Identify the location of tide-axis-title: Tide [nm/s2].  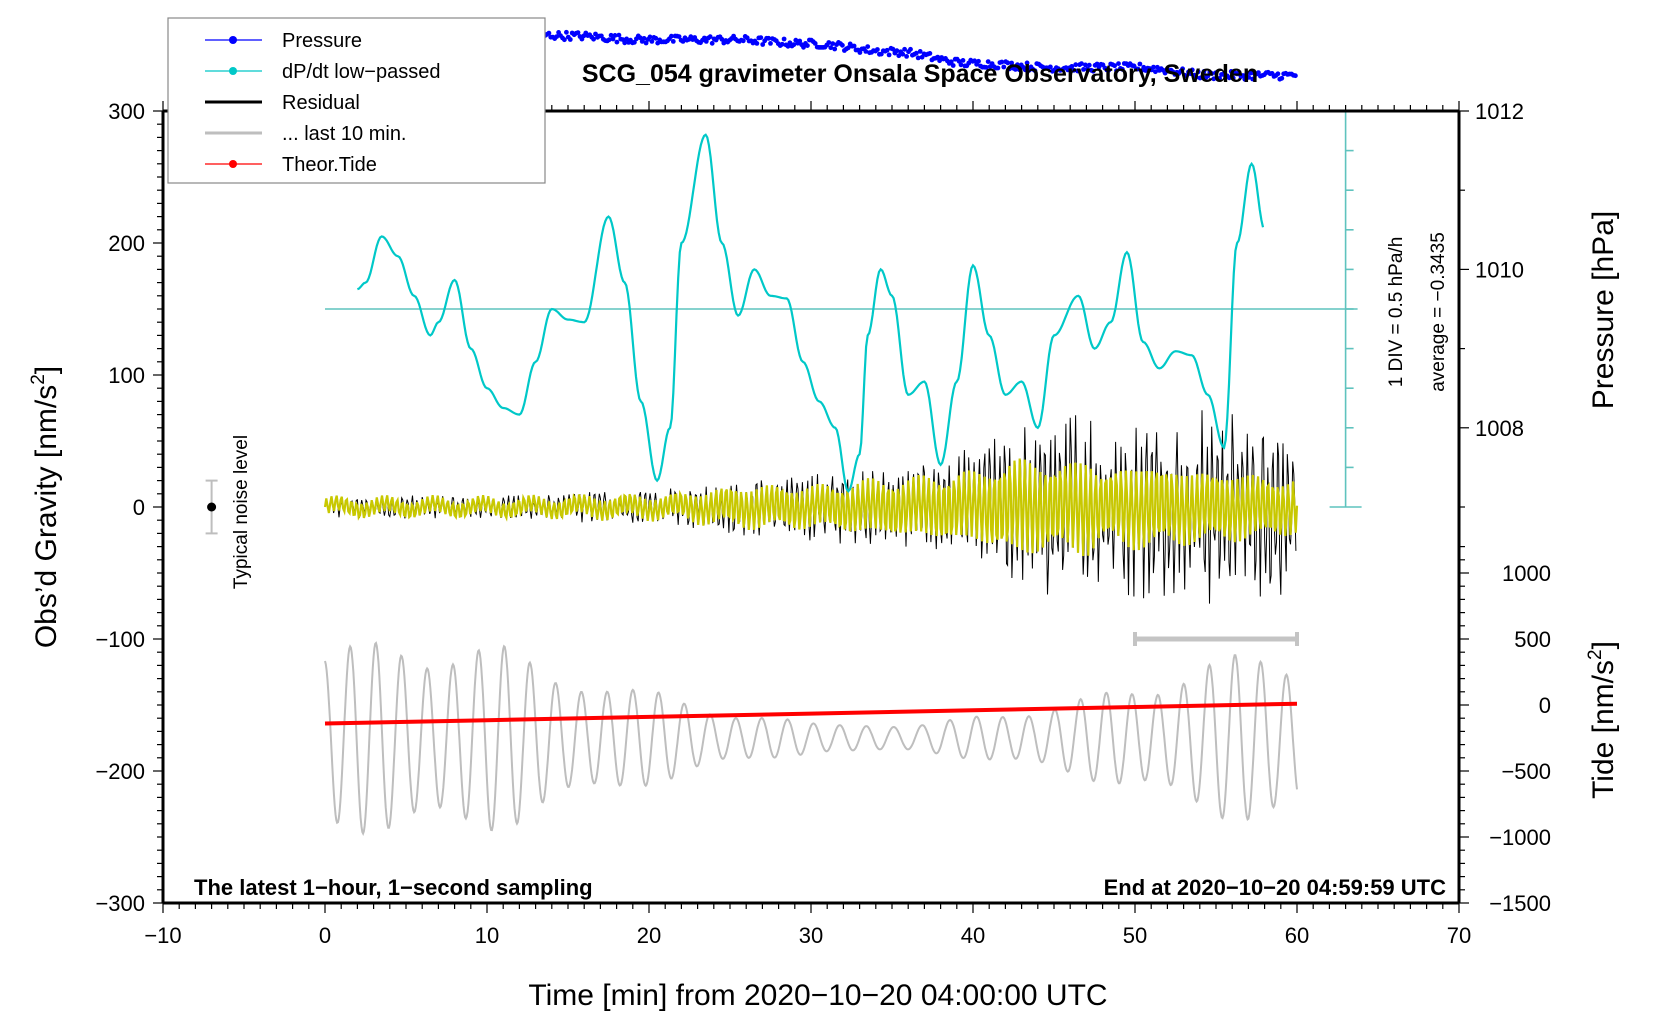
(1602, 720).